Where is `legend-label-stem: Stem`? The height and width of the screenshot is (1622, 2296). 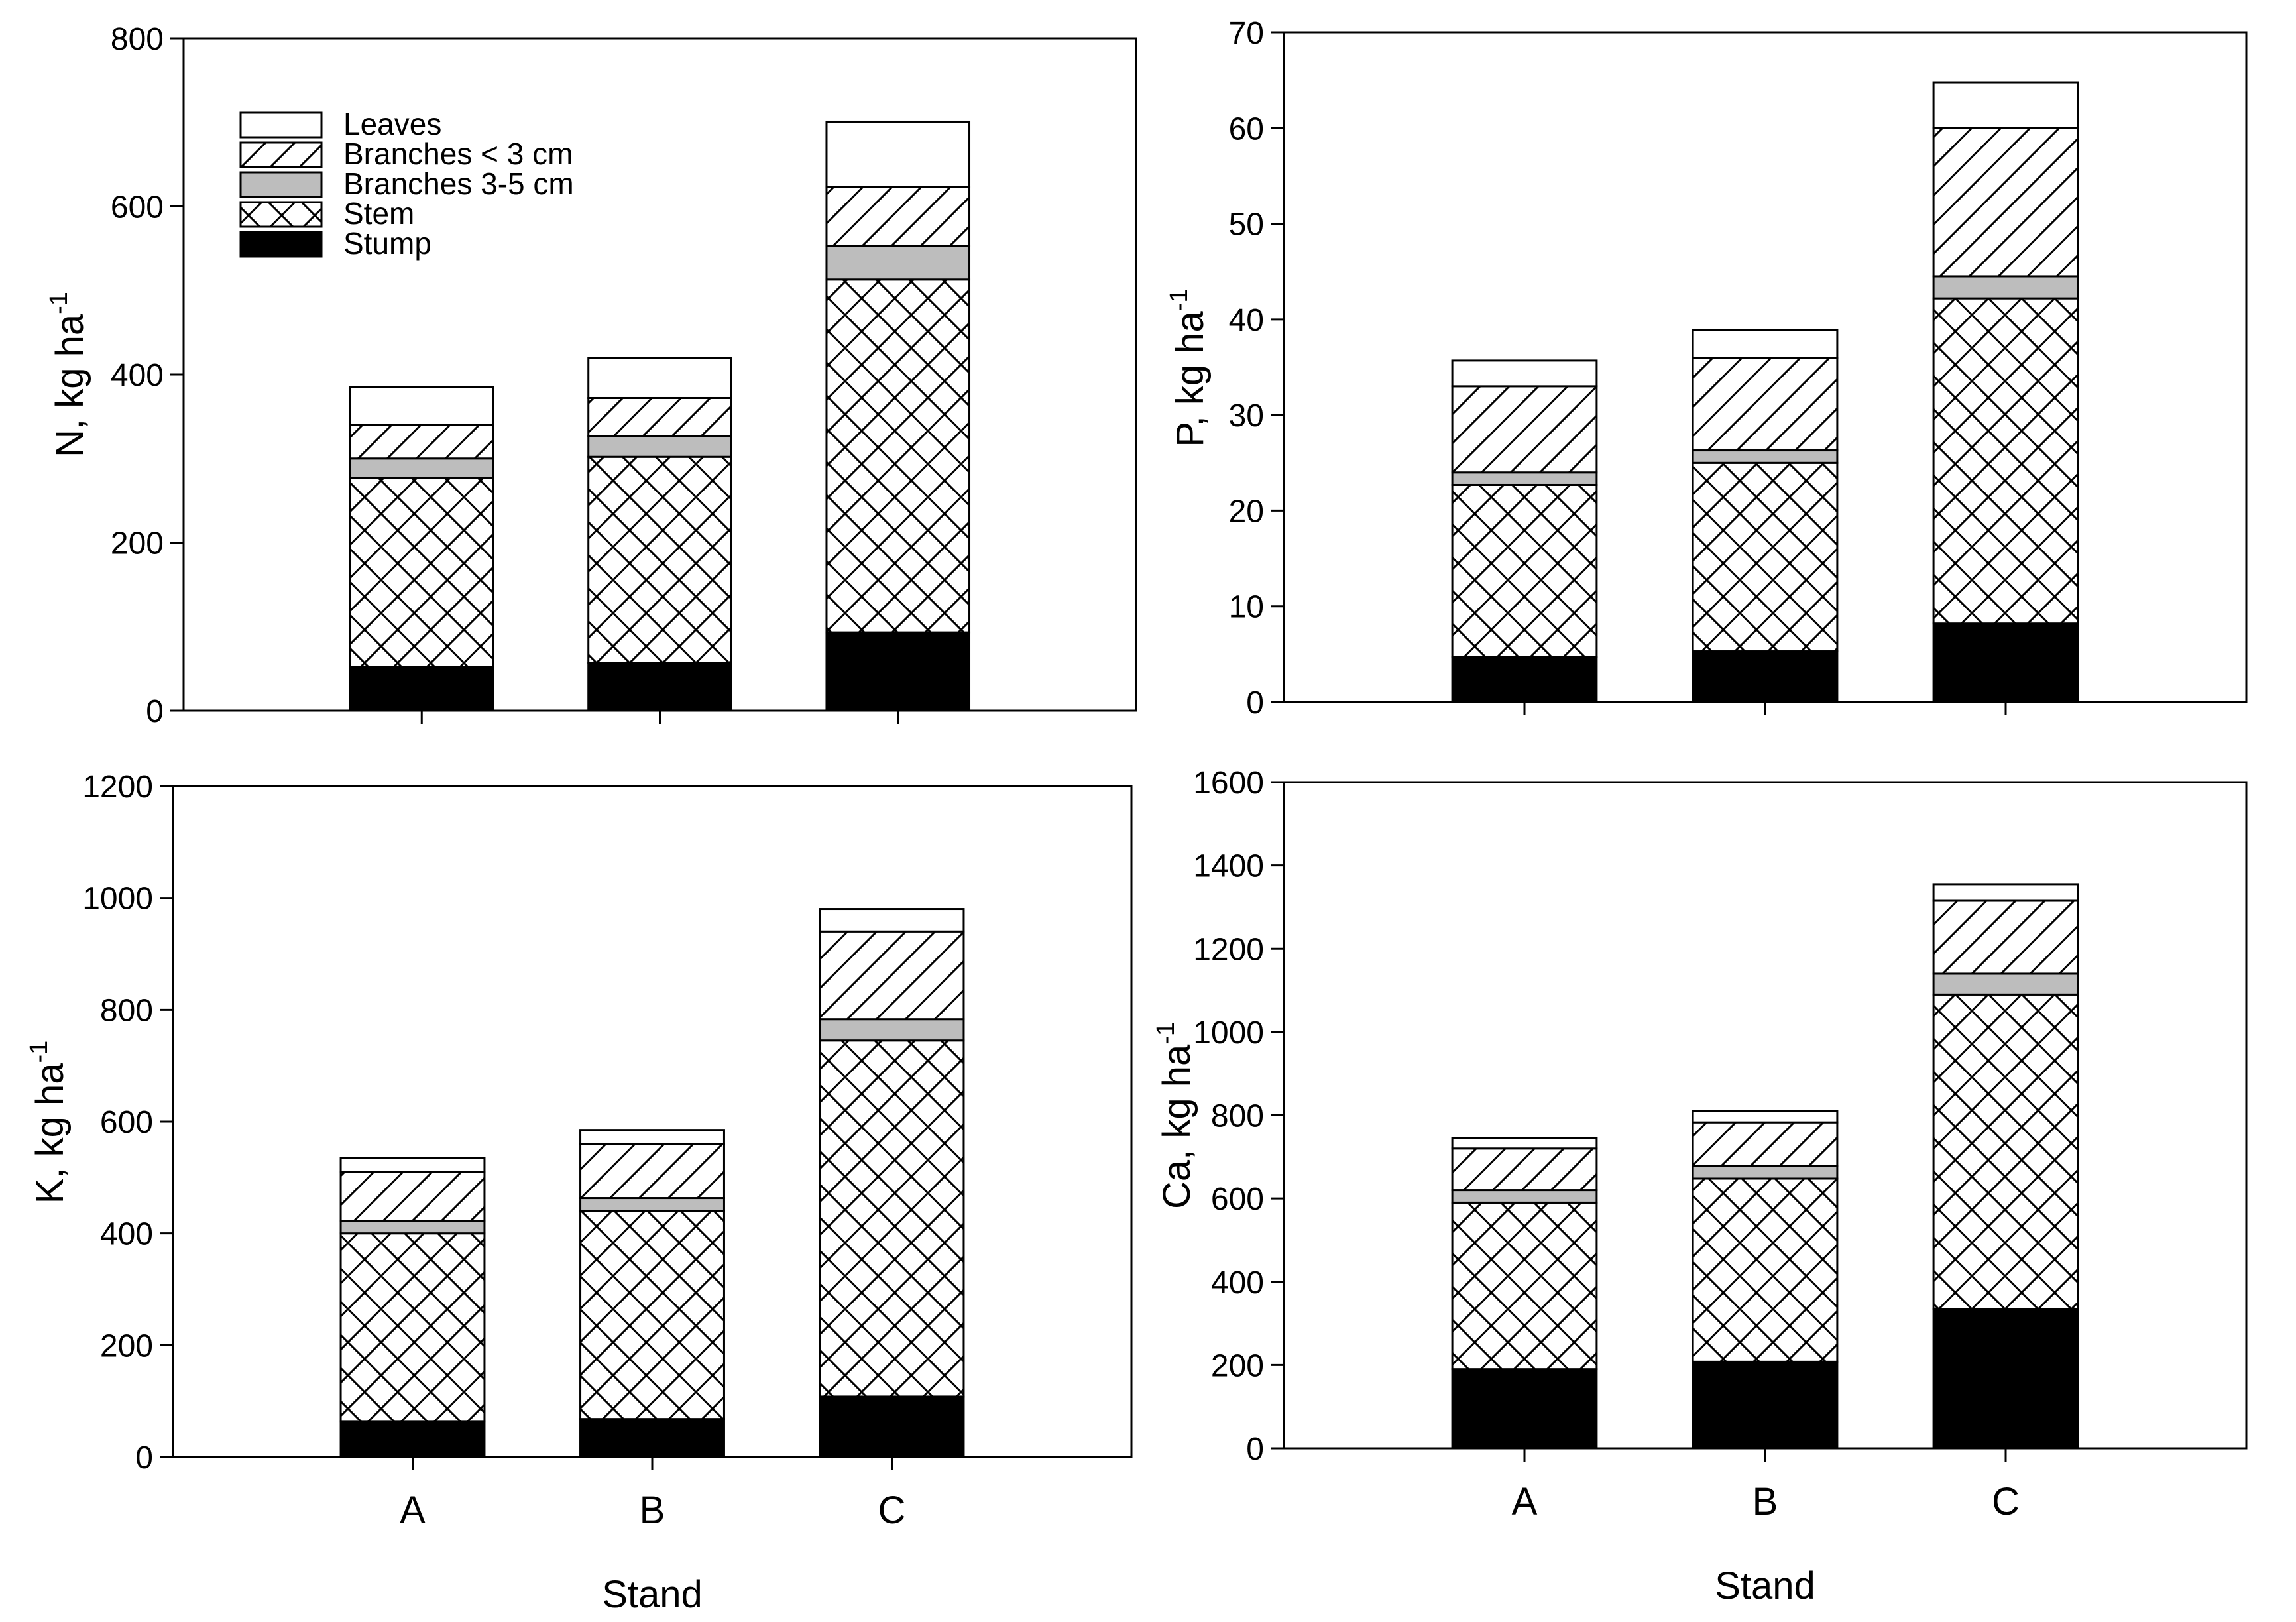
legend-label-stem: Stem is located at coordinates (378, 214).